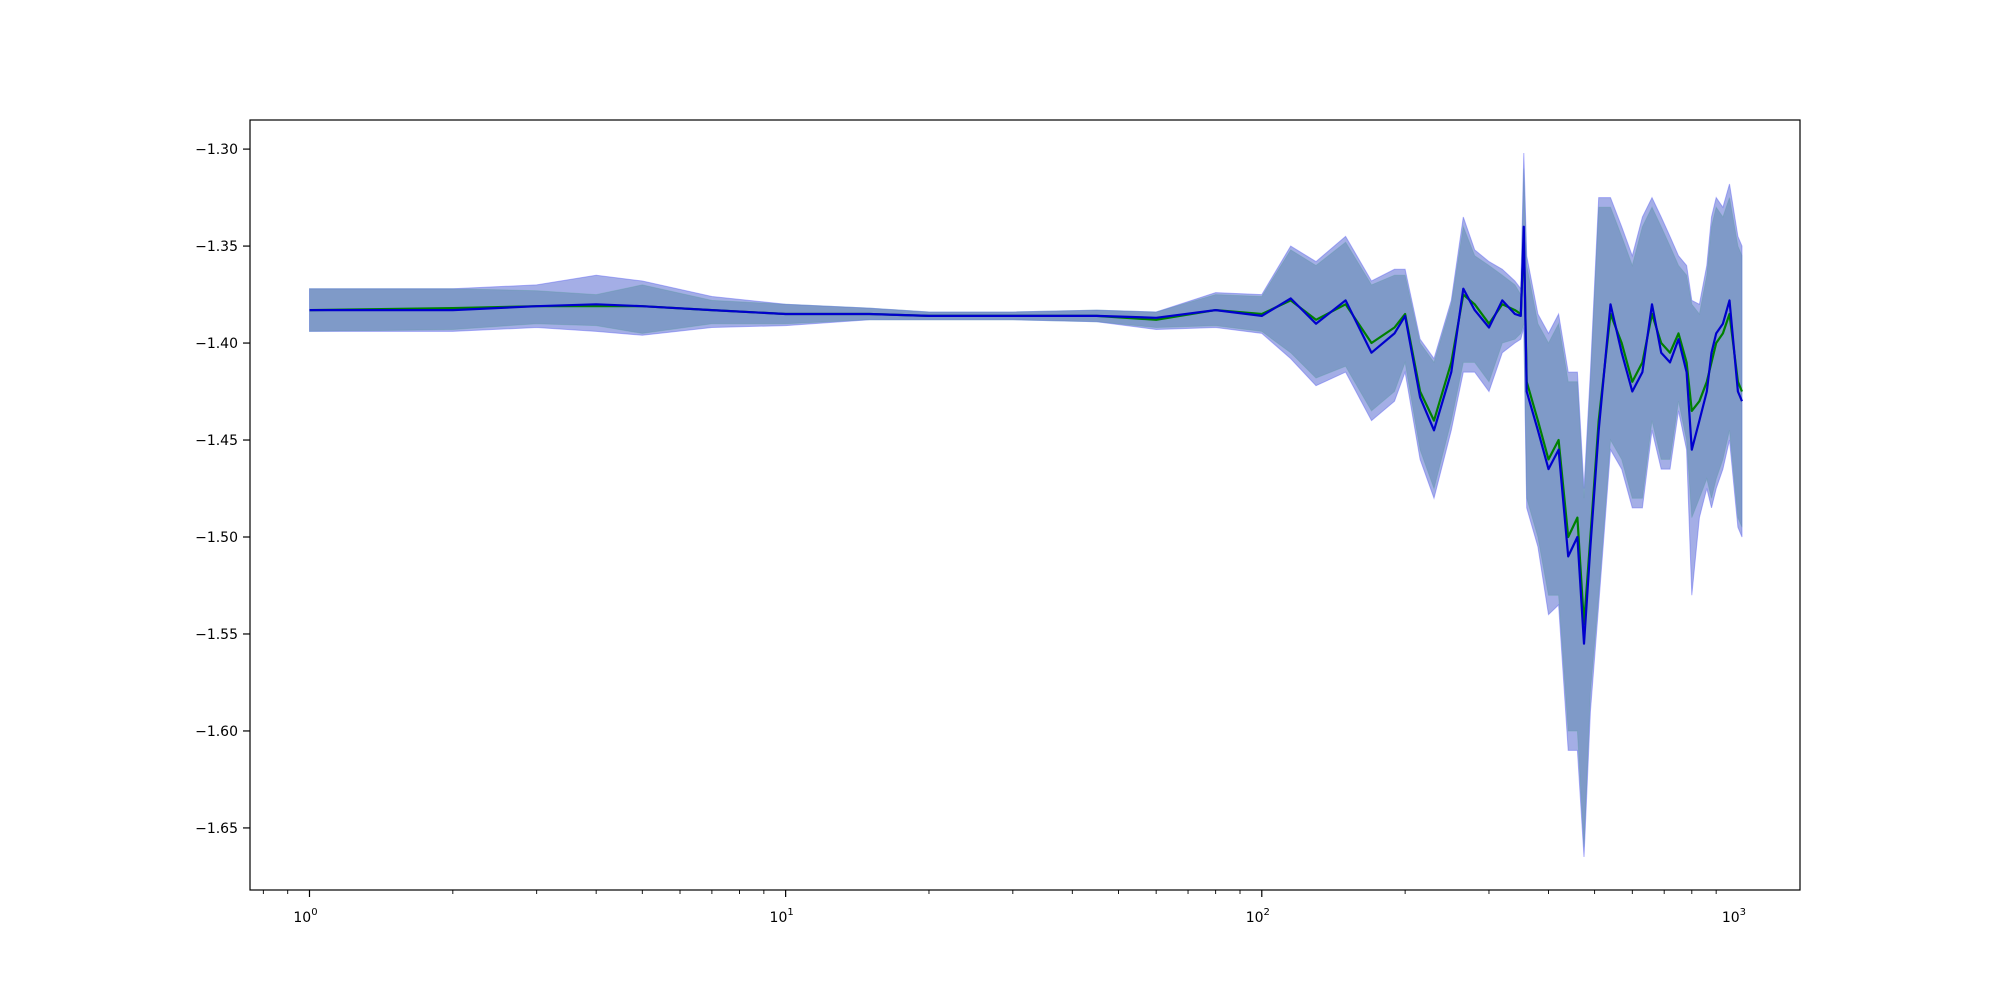  What do you see at coordinates (216, 732) in the screenshot?
I see `y-tick-label: −1.60` at bounding box center [216, 732].